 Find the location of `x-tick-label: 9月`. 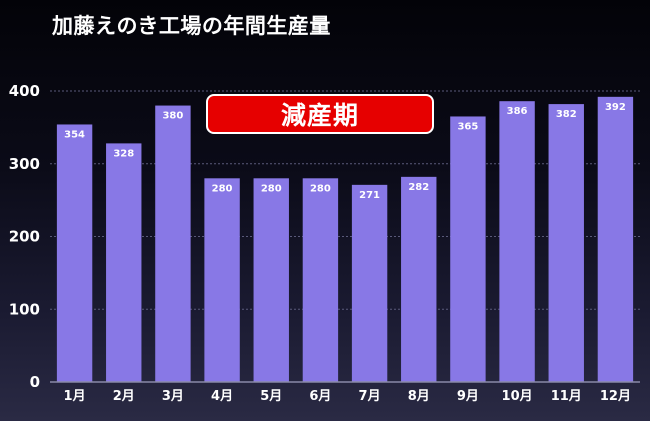

x-tick-label: 9月 is located at coordinates (468, 396).